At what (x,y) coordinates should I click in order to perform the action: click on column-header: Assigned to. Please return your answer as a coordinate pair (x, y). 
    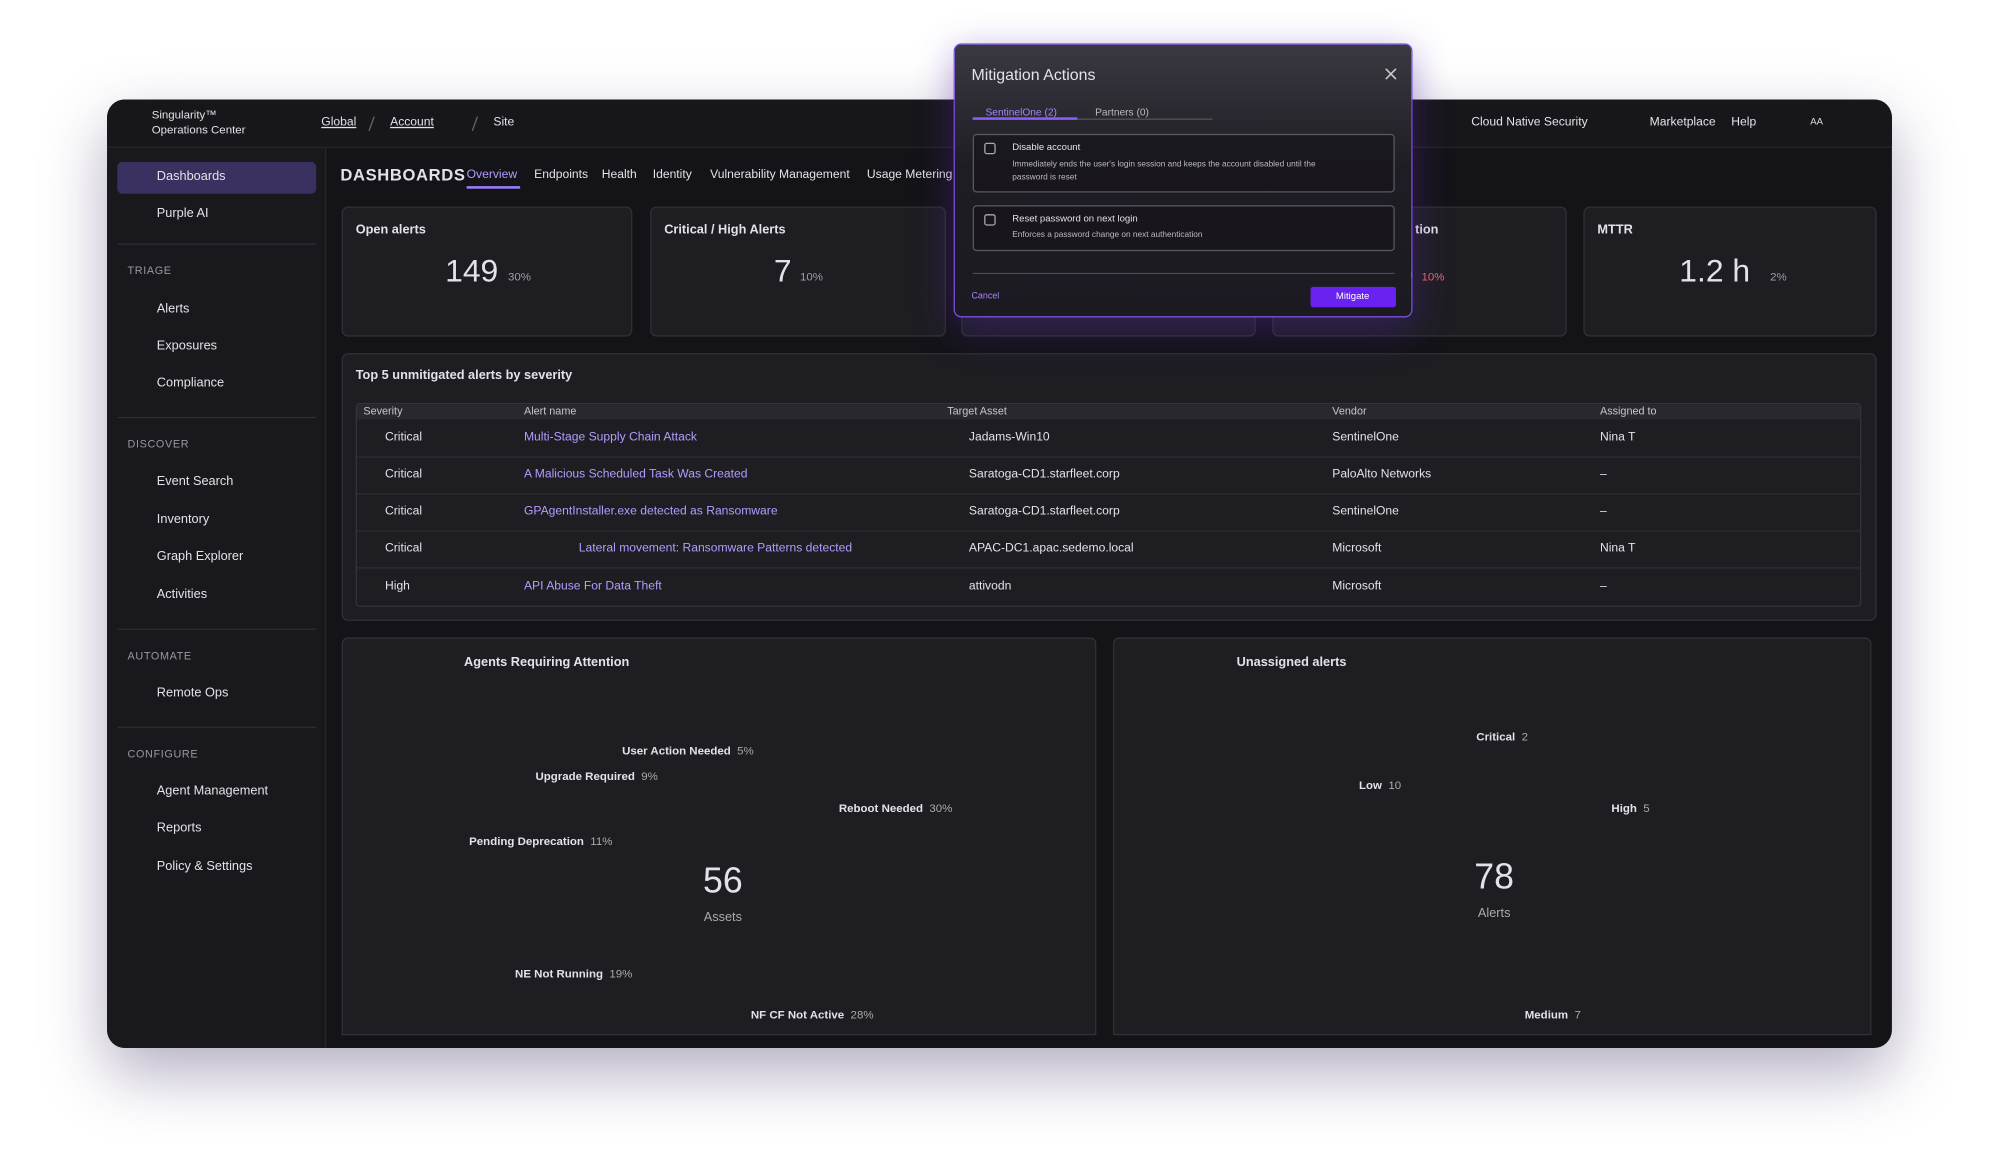
    Looking at the image, I should click on (1628, 411).